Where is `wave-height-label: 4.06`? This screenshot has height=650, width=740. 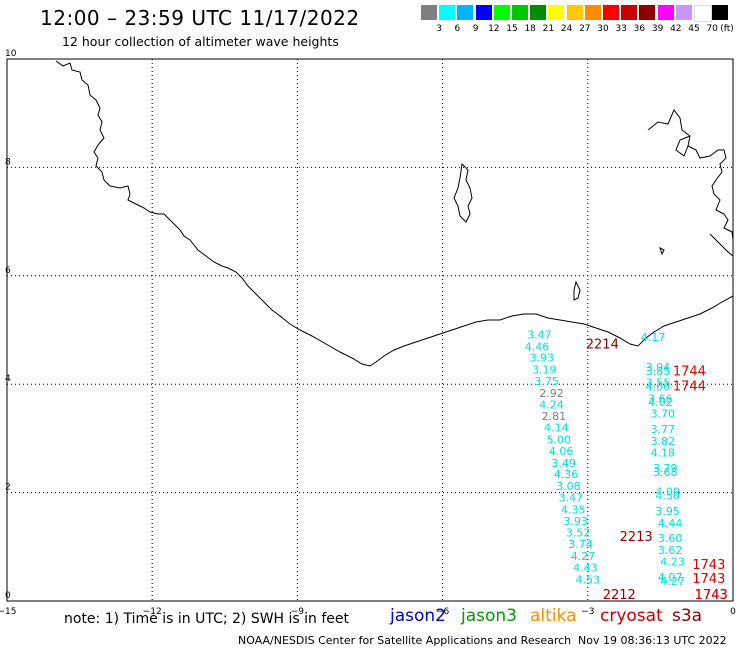 wave-height-label: 4.06 is located at coordinates (561, 451).